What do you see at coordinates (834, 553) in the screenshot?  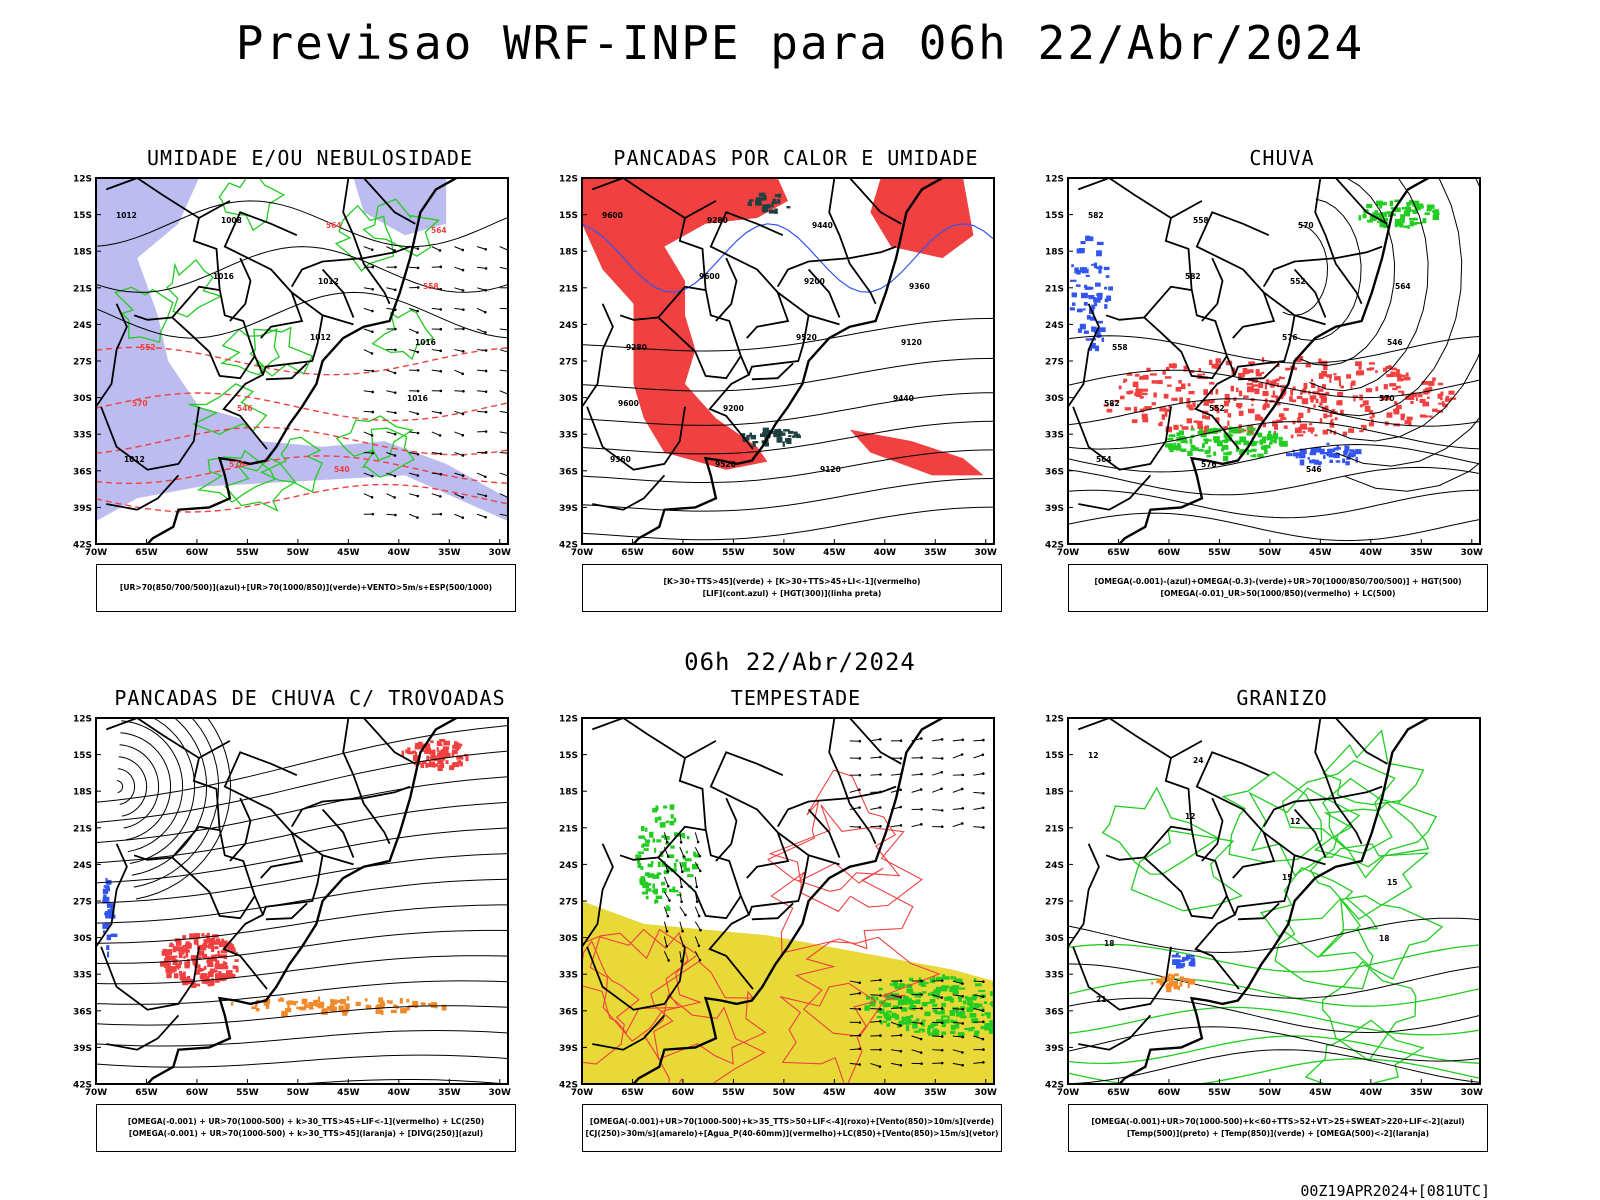 I see `lon-label: 45W` at bounding box center [834, 553].